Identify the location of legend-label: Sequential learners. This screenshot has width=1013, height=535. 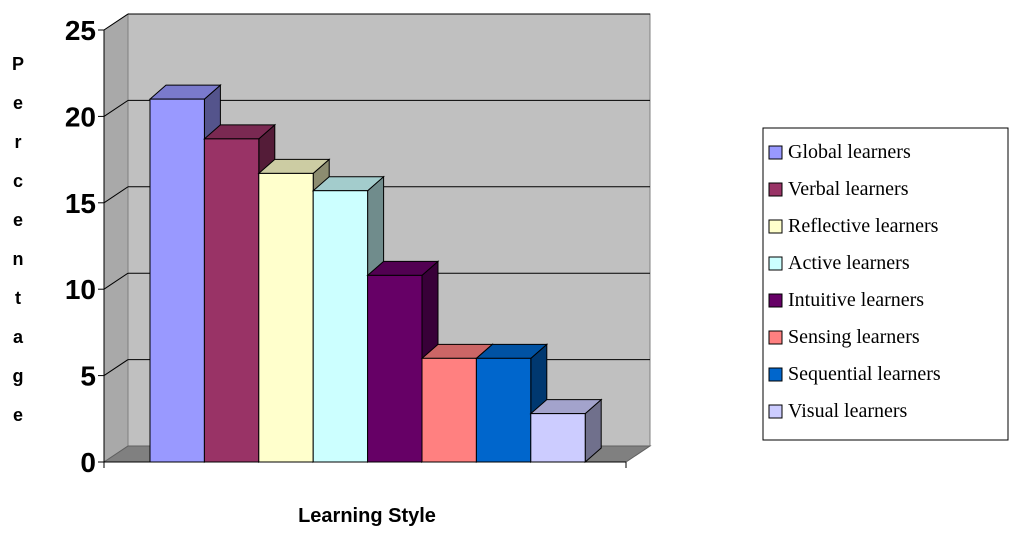
(864, 374).